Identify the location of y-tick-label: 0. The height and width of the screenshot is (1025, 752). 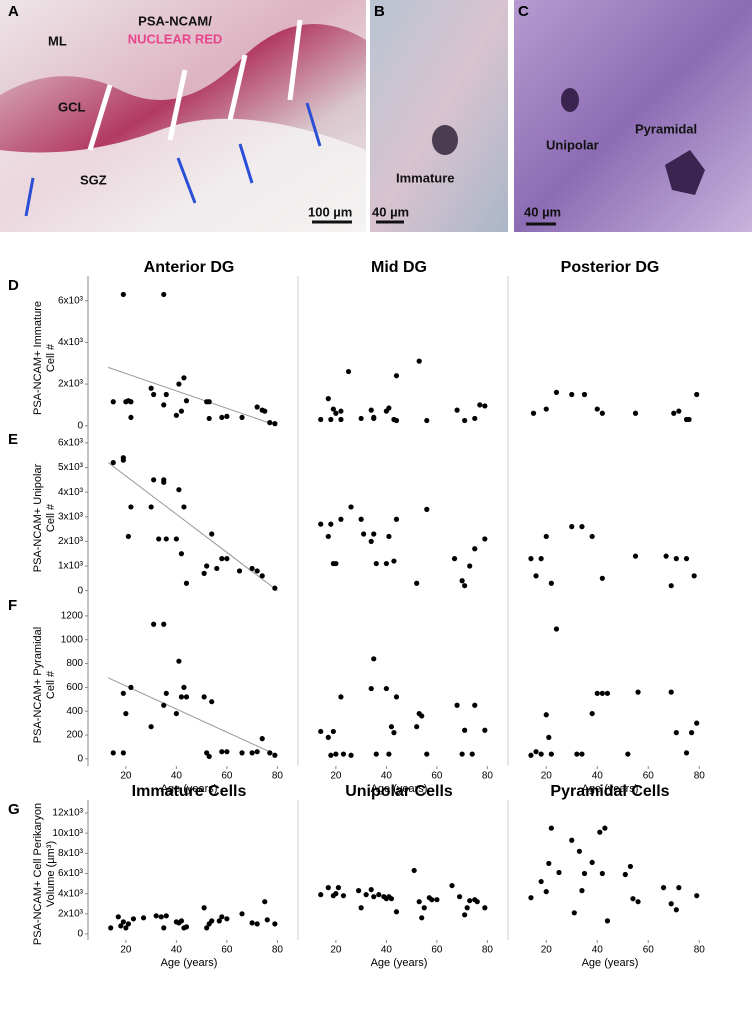
(80, 590).